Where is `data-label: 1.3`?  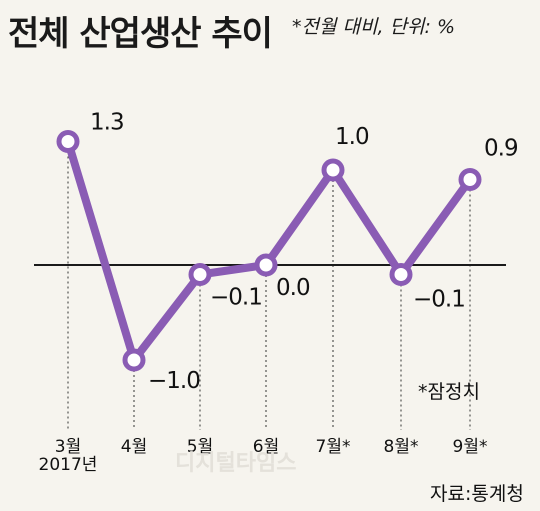 data-label: 1.3 is located at coordinates (107, 123).